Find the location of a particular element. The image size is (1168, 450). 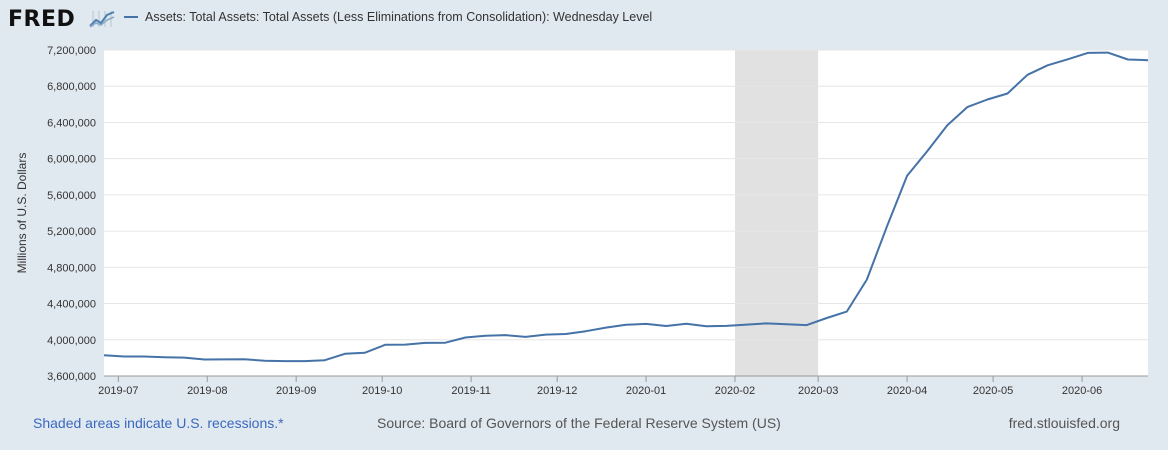

y-tick-label: 6,800,000 is located at coordinates (71, 87).